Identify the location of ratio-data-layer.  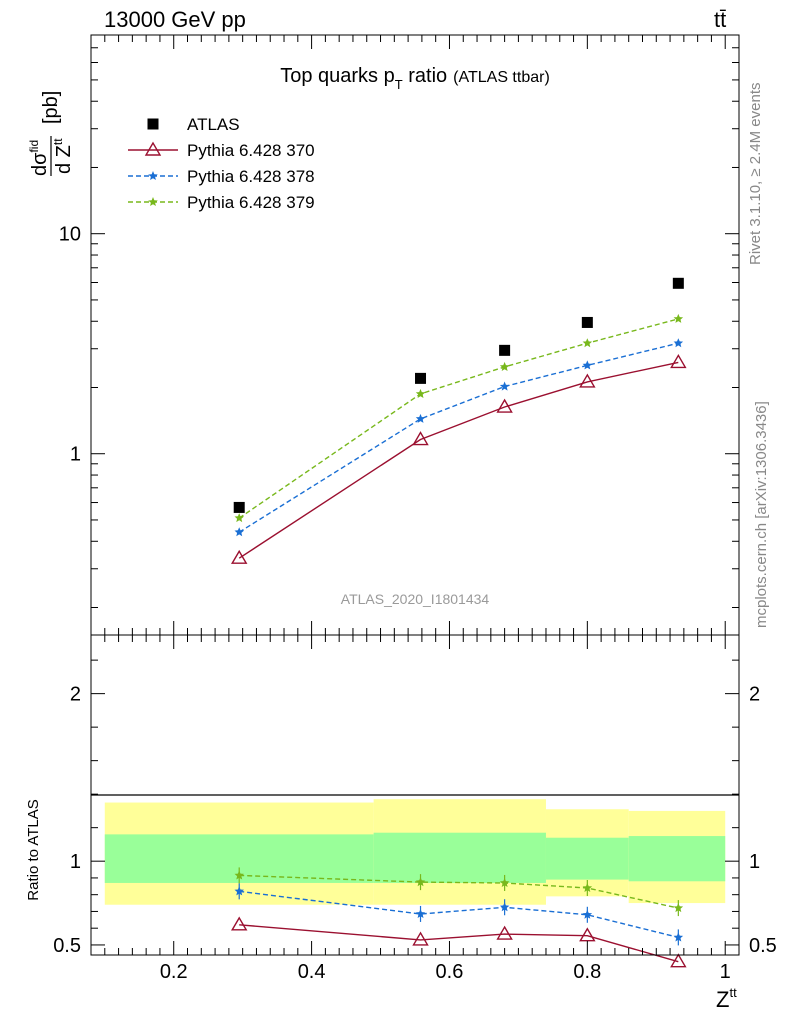
(458, 917).